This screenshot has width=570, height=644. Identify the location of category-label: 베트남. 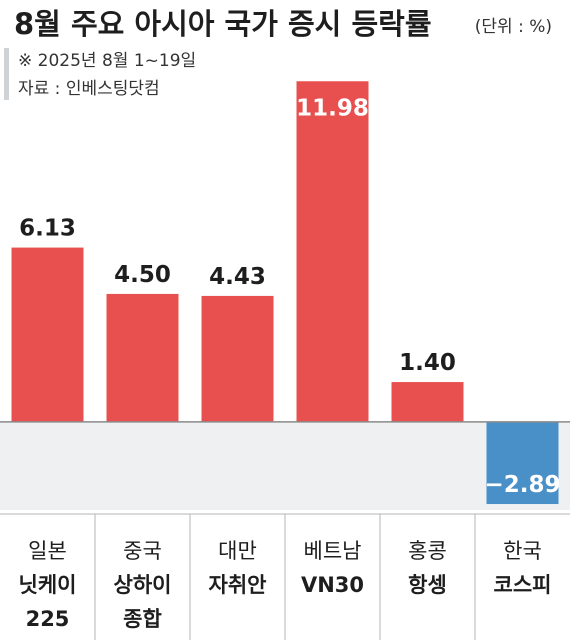
(333, 551).